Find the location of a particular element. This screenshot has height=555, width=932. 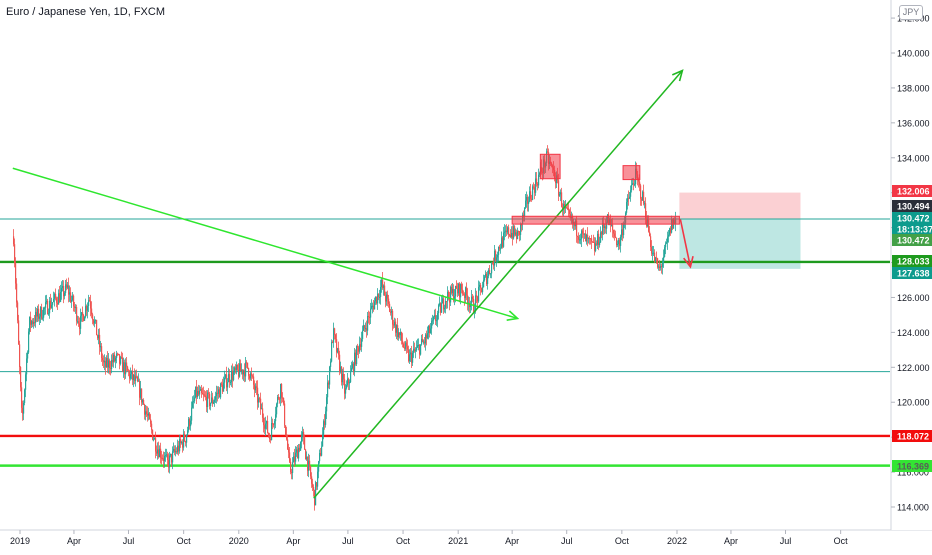

position-reward-zone is located at coordinates (740, 244).